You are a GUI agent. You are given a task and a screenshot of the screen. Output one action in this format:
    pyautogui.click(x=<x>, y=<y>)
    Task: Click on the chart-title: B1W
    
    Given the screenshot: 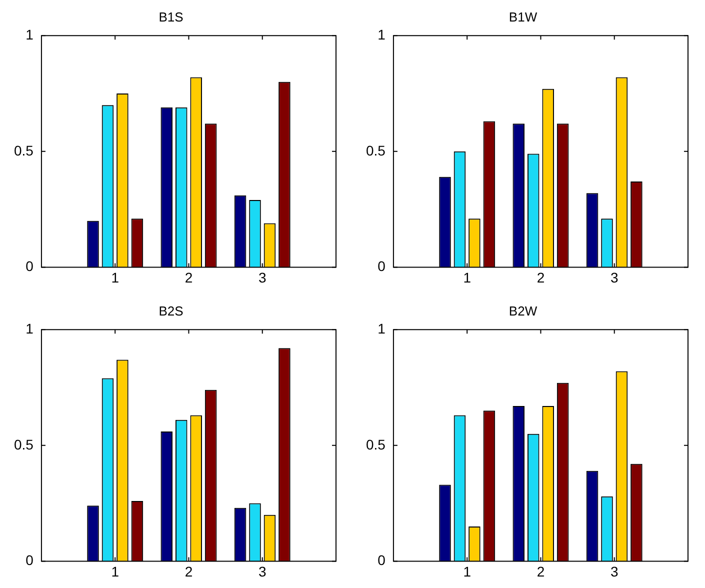 What is the action you would take?
    pyautogui.click(x=523, y=16)
    